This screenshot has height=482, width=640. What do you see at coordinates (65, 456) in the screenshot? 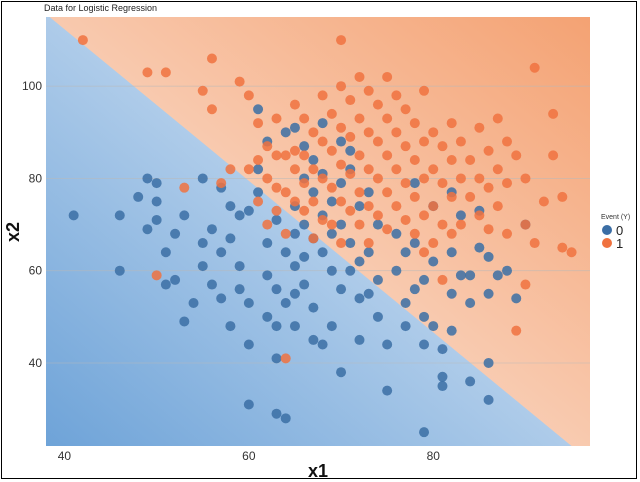
I see `x-tick-label: 40` at bounding box center [65, 456].